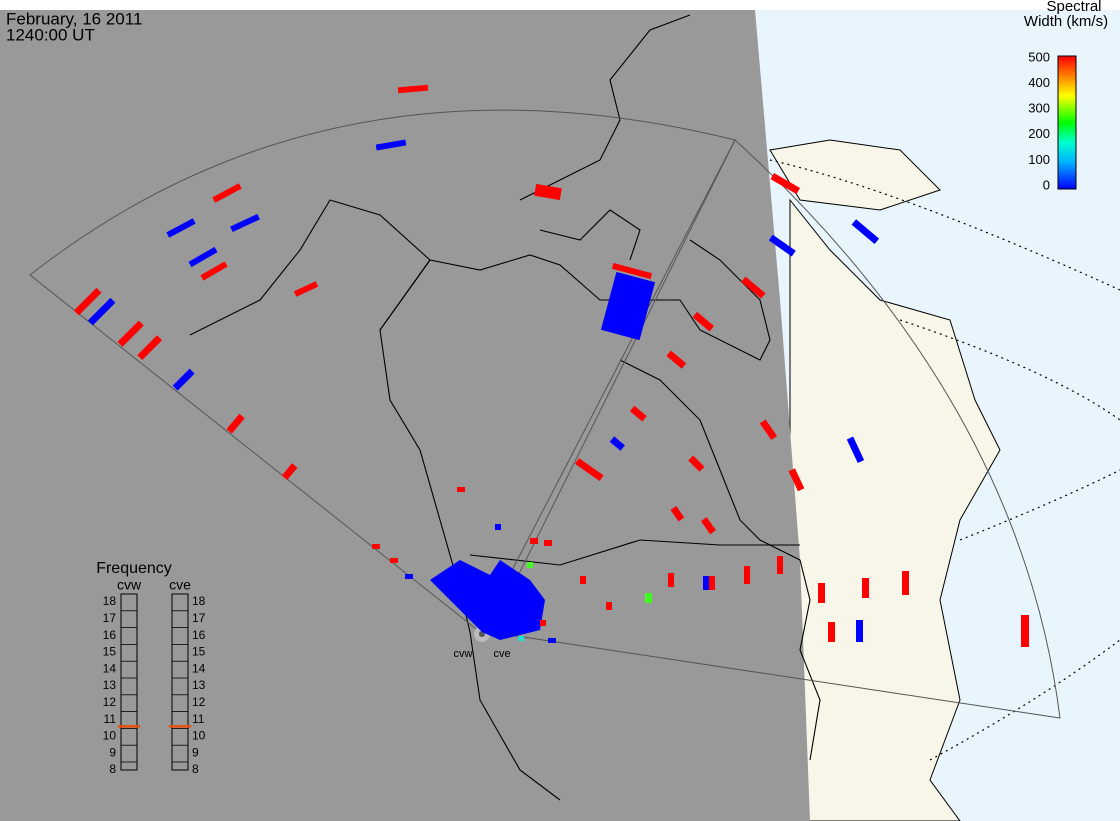  I want to click on colorbar-tick-label: 100, so click(1039, 159).